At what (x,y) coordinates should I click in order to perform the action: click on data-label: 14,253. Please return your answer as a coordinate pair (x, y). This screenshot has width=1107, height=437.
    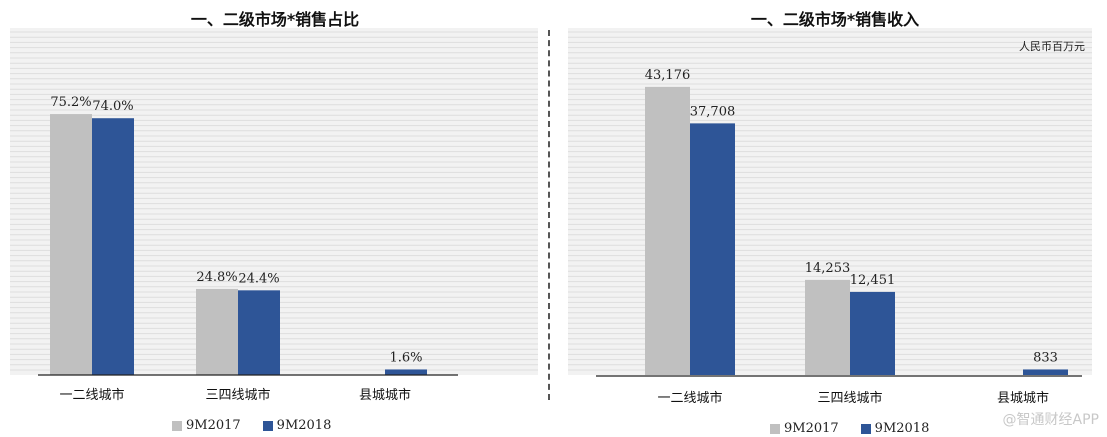
    Looking at the image, I should click on (828, 268).